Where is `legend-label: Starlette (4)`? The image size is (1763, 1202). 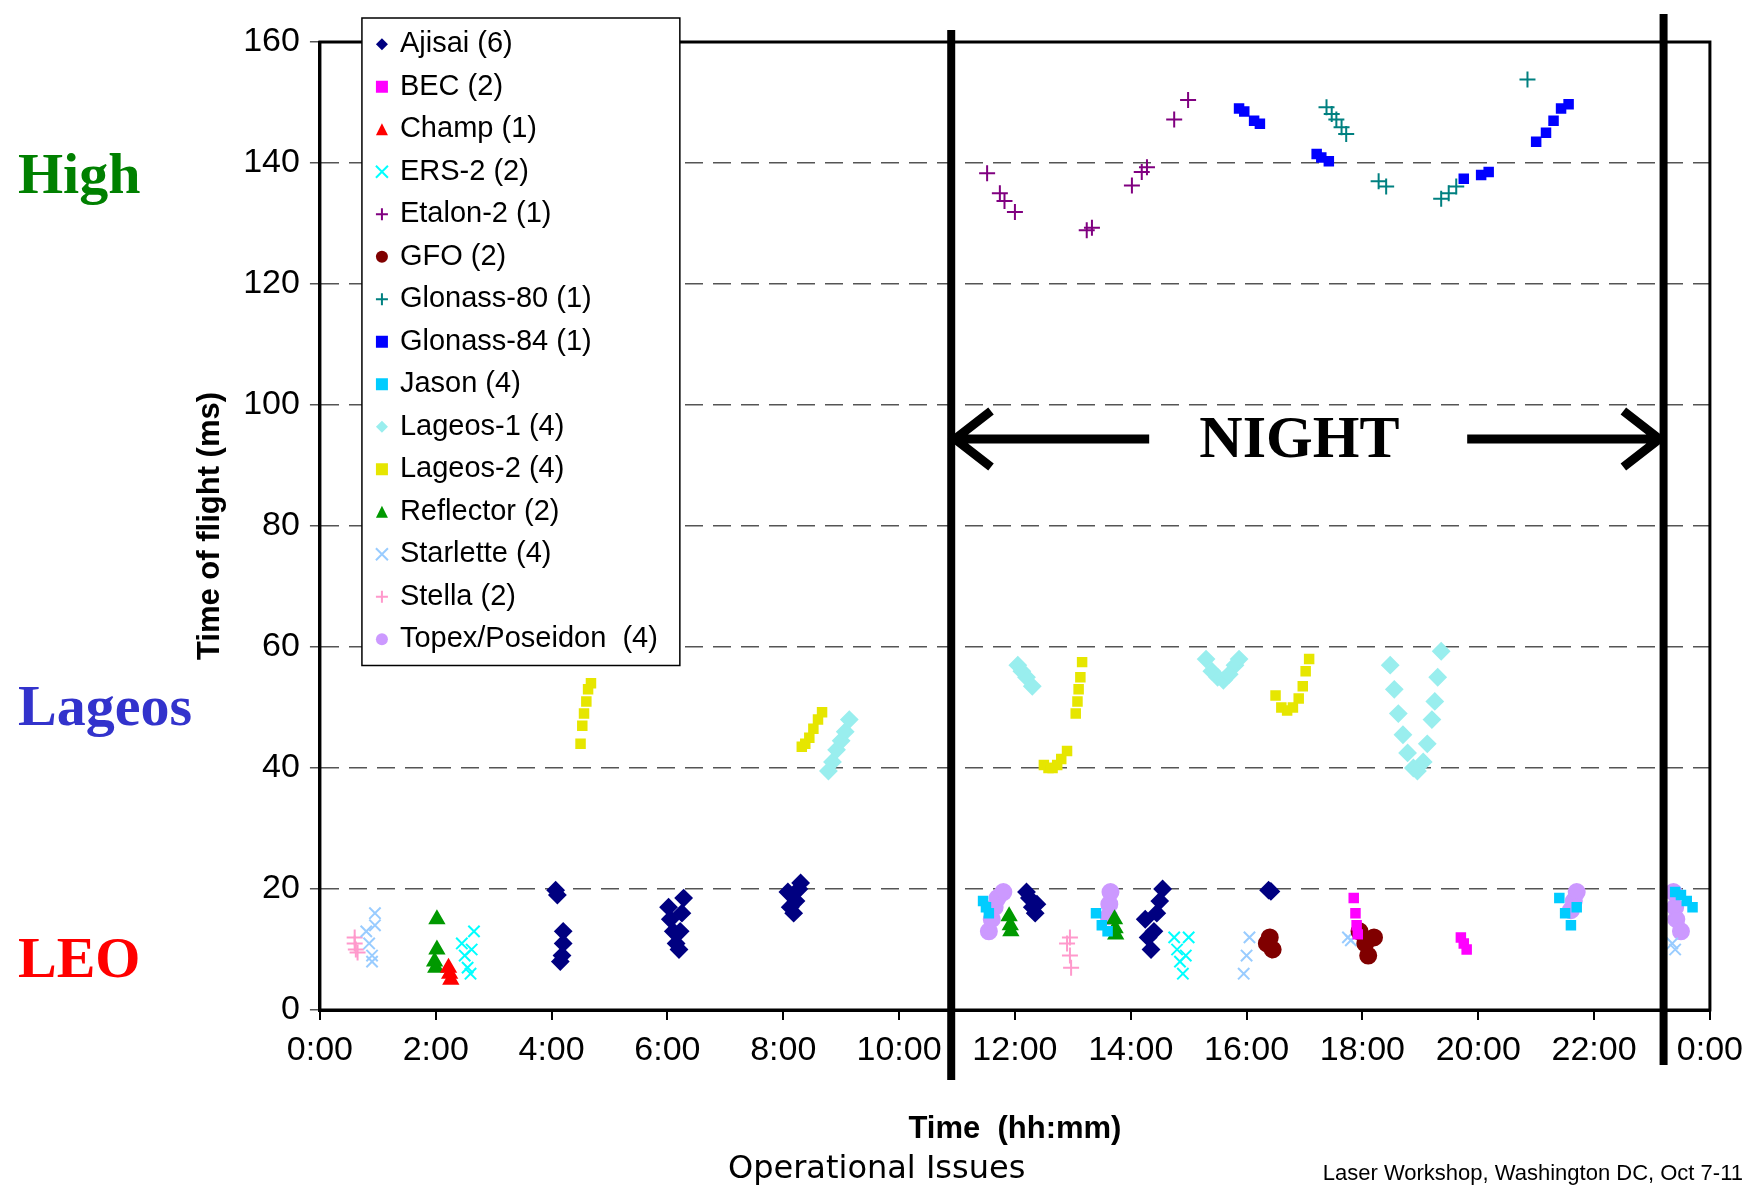
legend-label: Starlette (4) is located at coordinates (475, 552).